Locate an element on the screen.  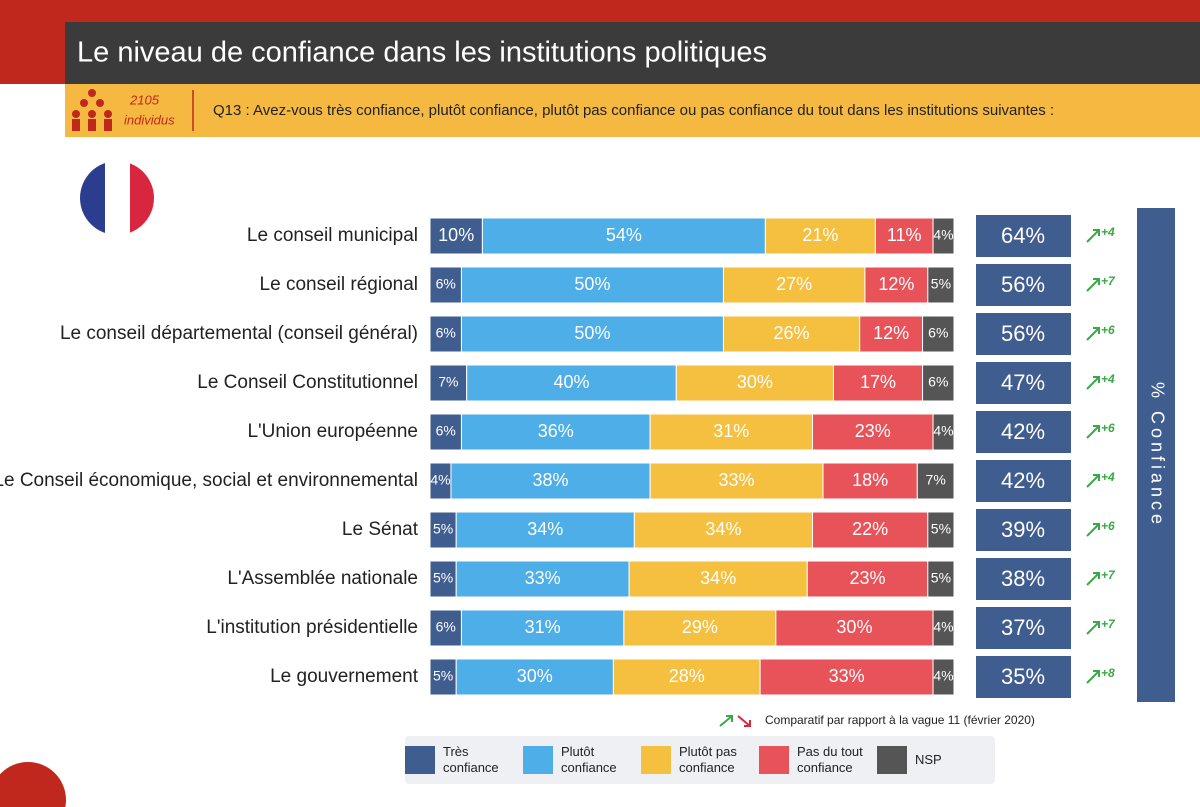
legend-item: NSP is located at coordinates (936, 760).